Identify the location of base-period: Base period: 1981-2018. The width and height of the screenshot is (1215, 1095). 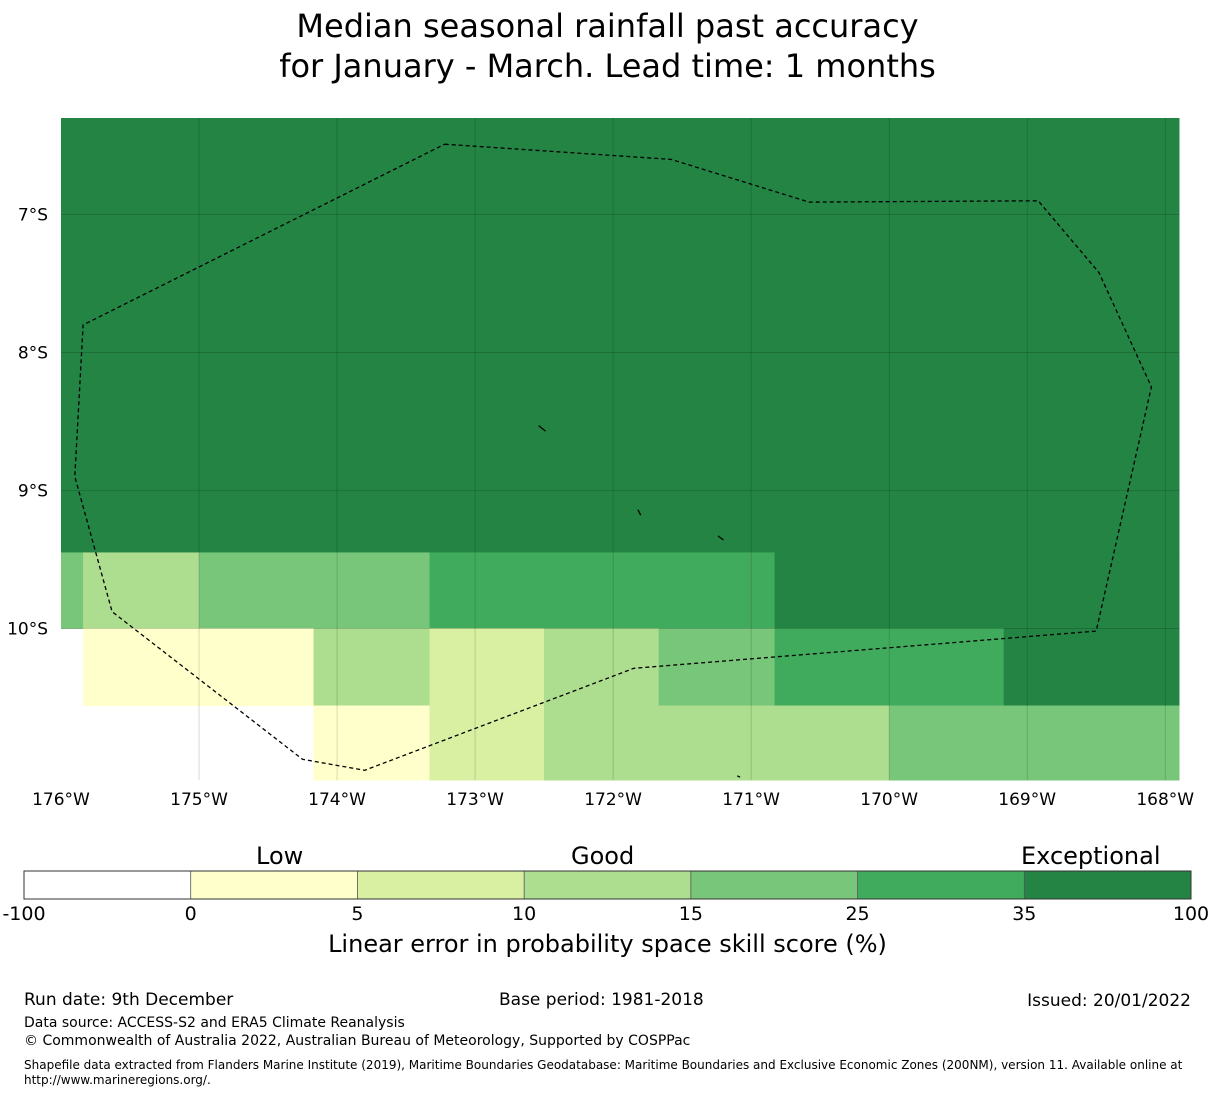
(601, 1000).